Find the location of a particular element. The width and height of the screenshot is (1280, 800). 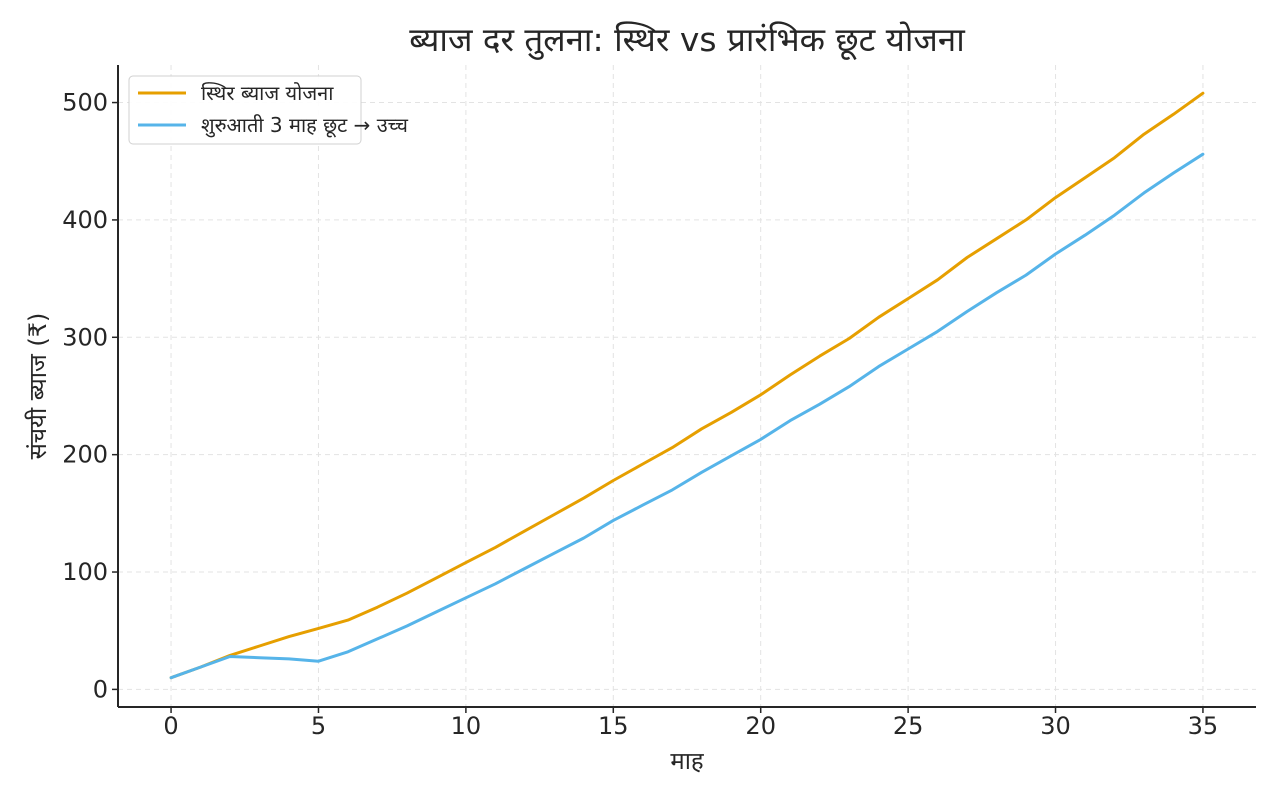

x-tick-label: 5 is located at coordinates (318, 726).